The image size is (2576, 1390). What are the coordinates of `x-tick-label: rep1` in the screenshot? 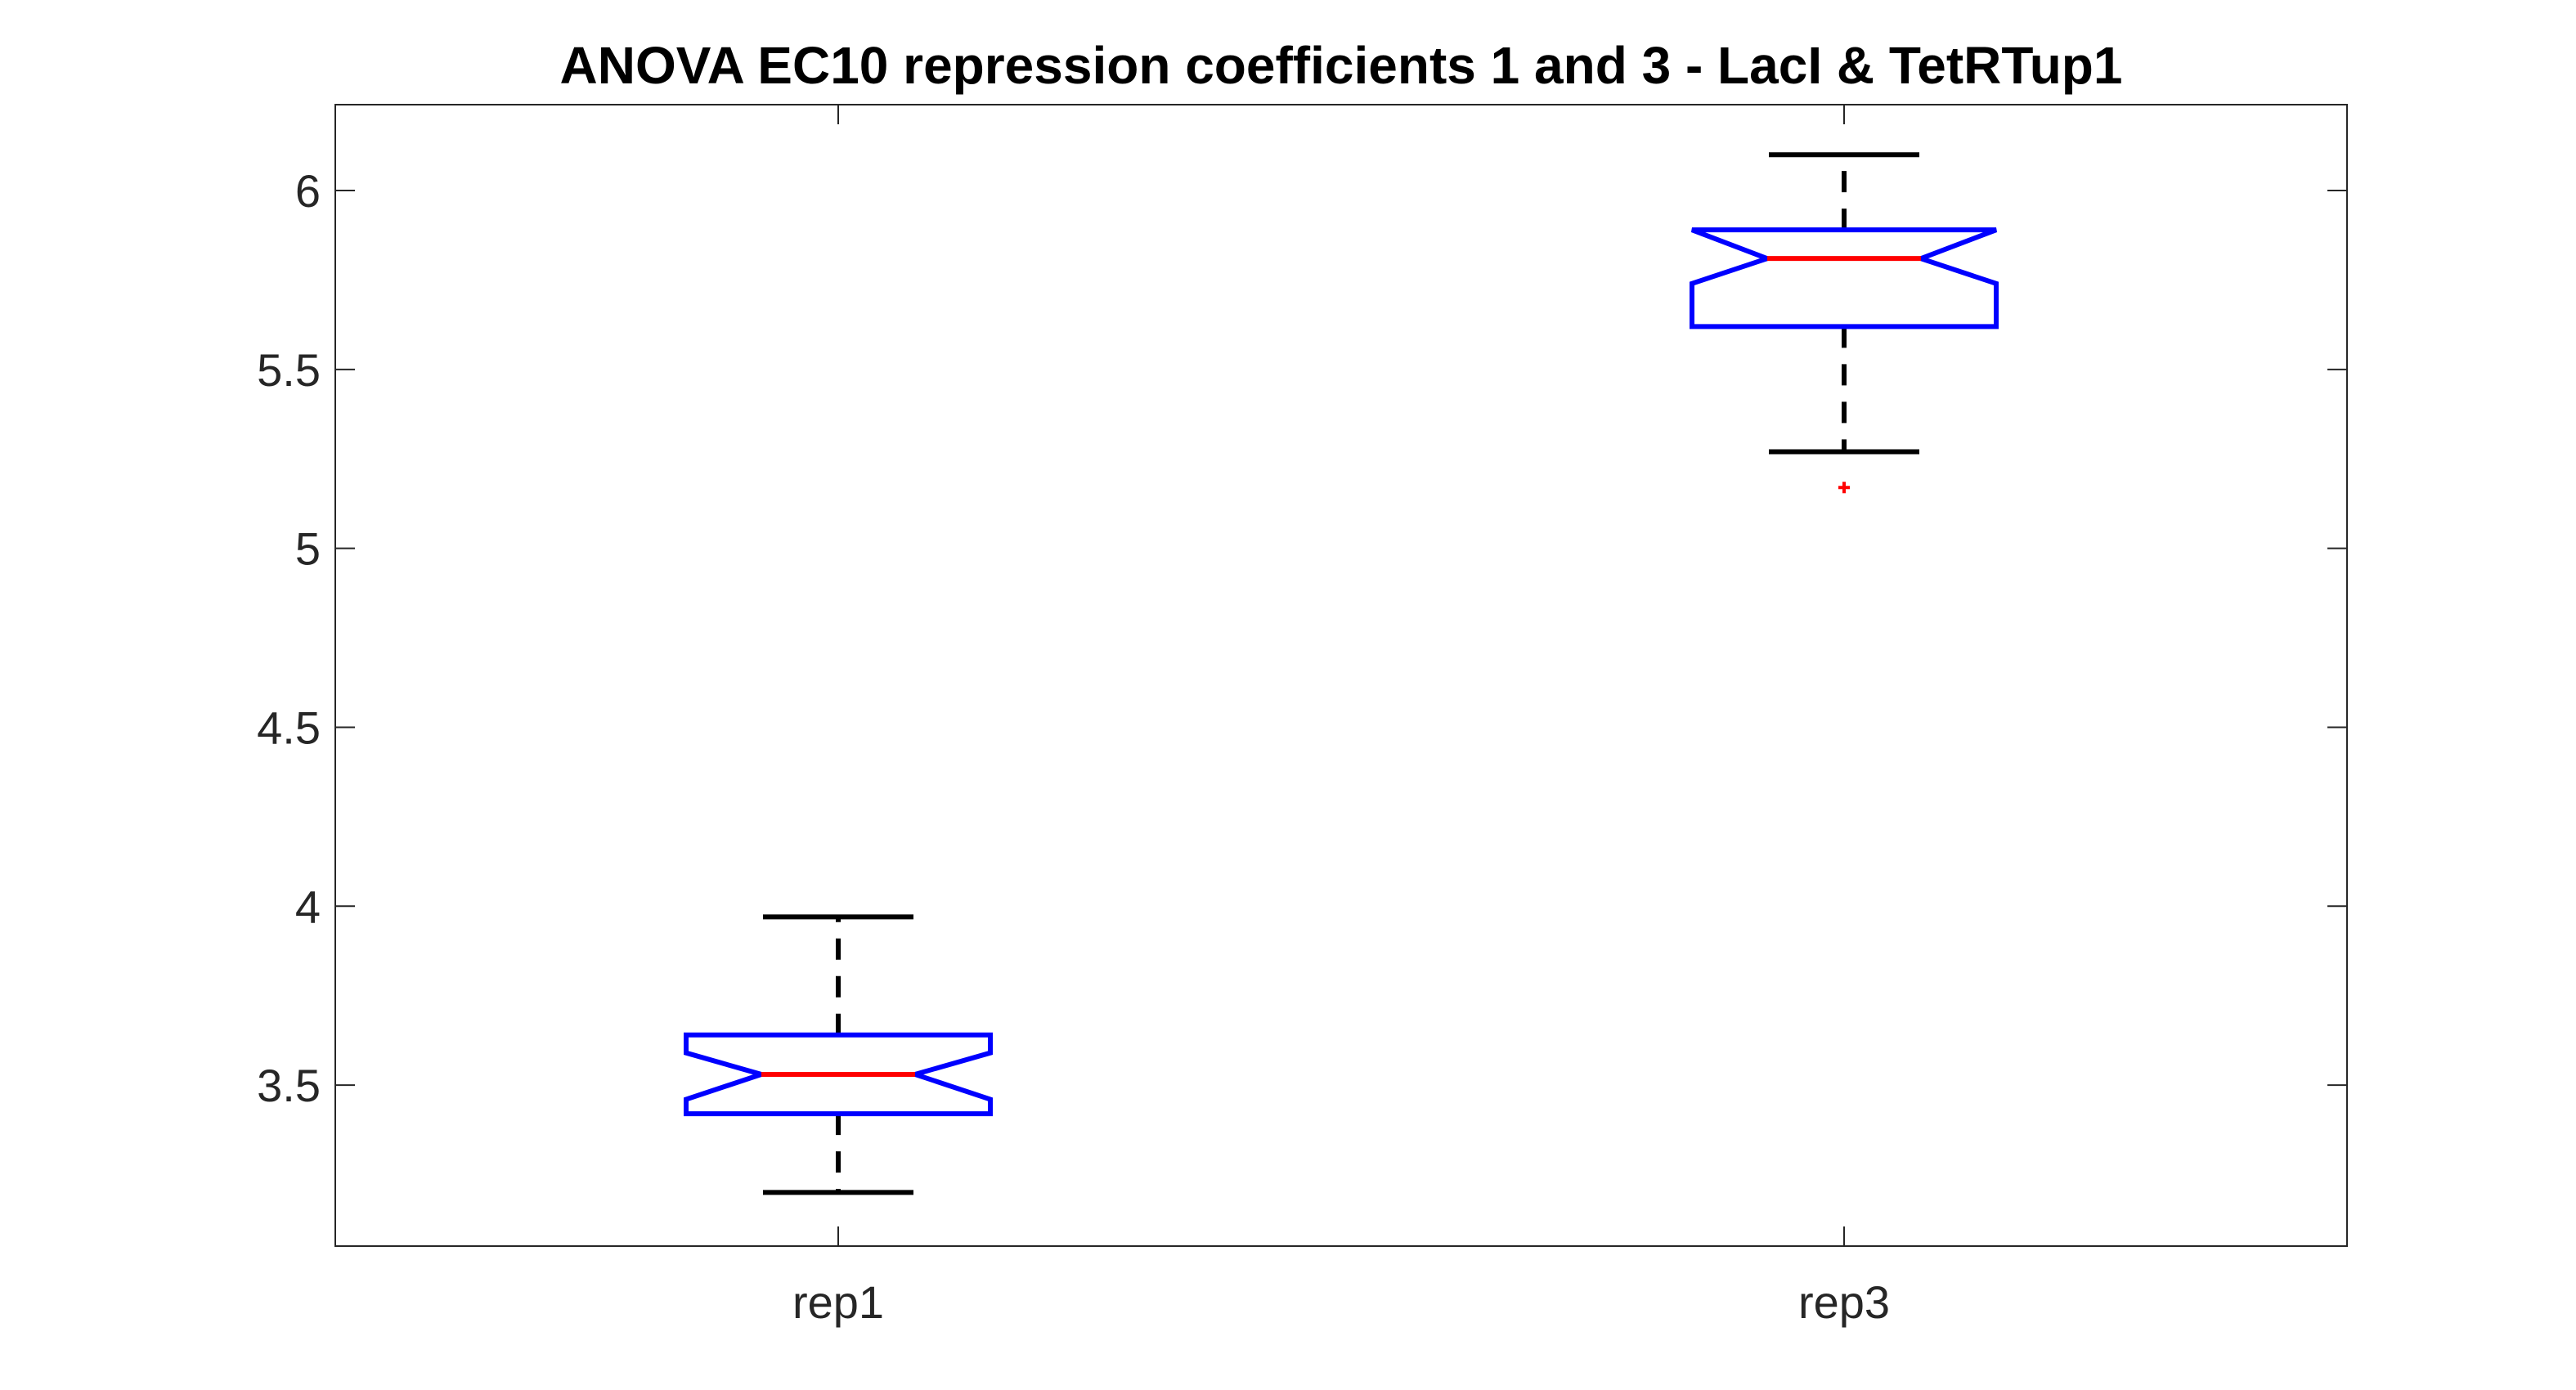 It's located at (838, 1302).